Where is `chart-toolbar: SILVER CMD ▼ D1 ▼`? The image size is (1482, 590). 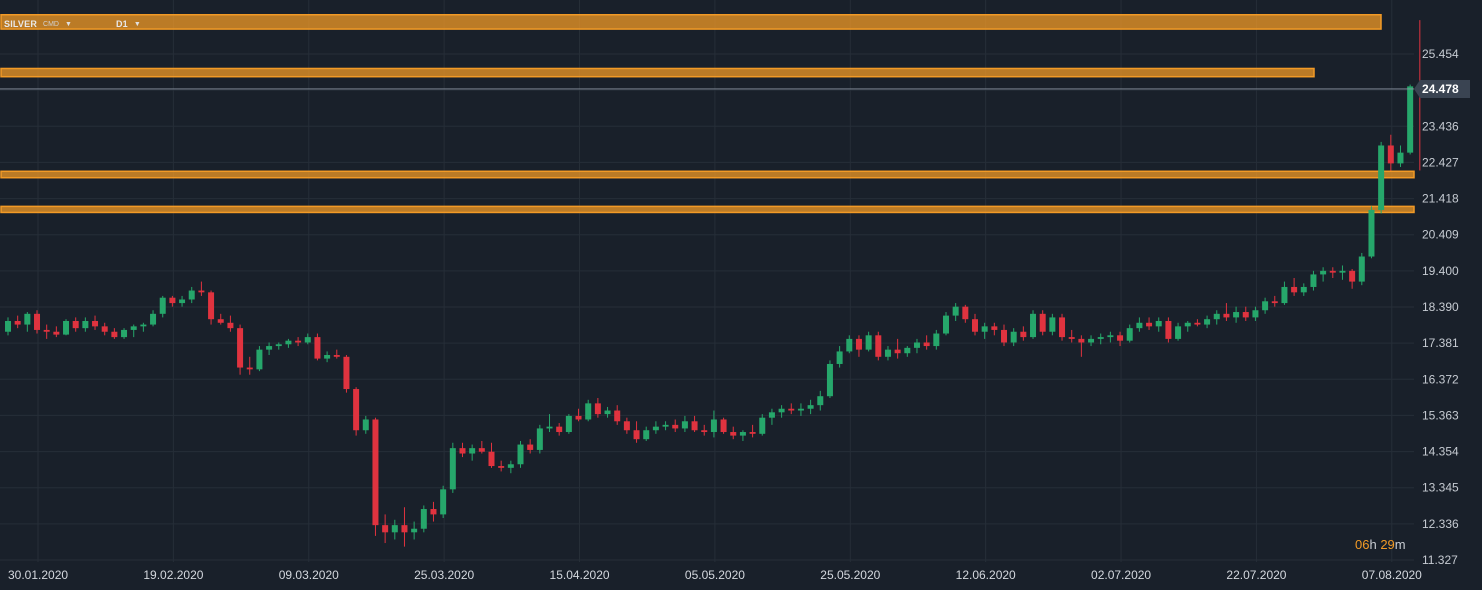
chart-toolbar: SILVER CMD ▼ D1 ▼ is located at coordinates (72, 24).